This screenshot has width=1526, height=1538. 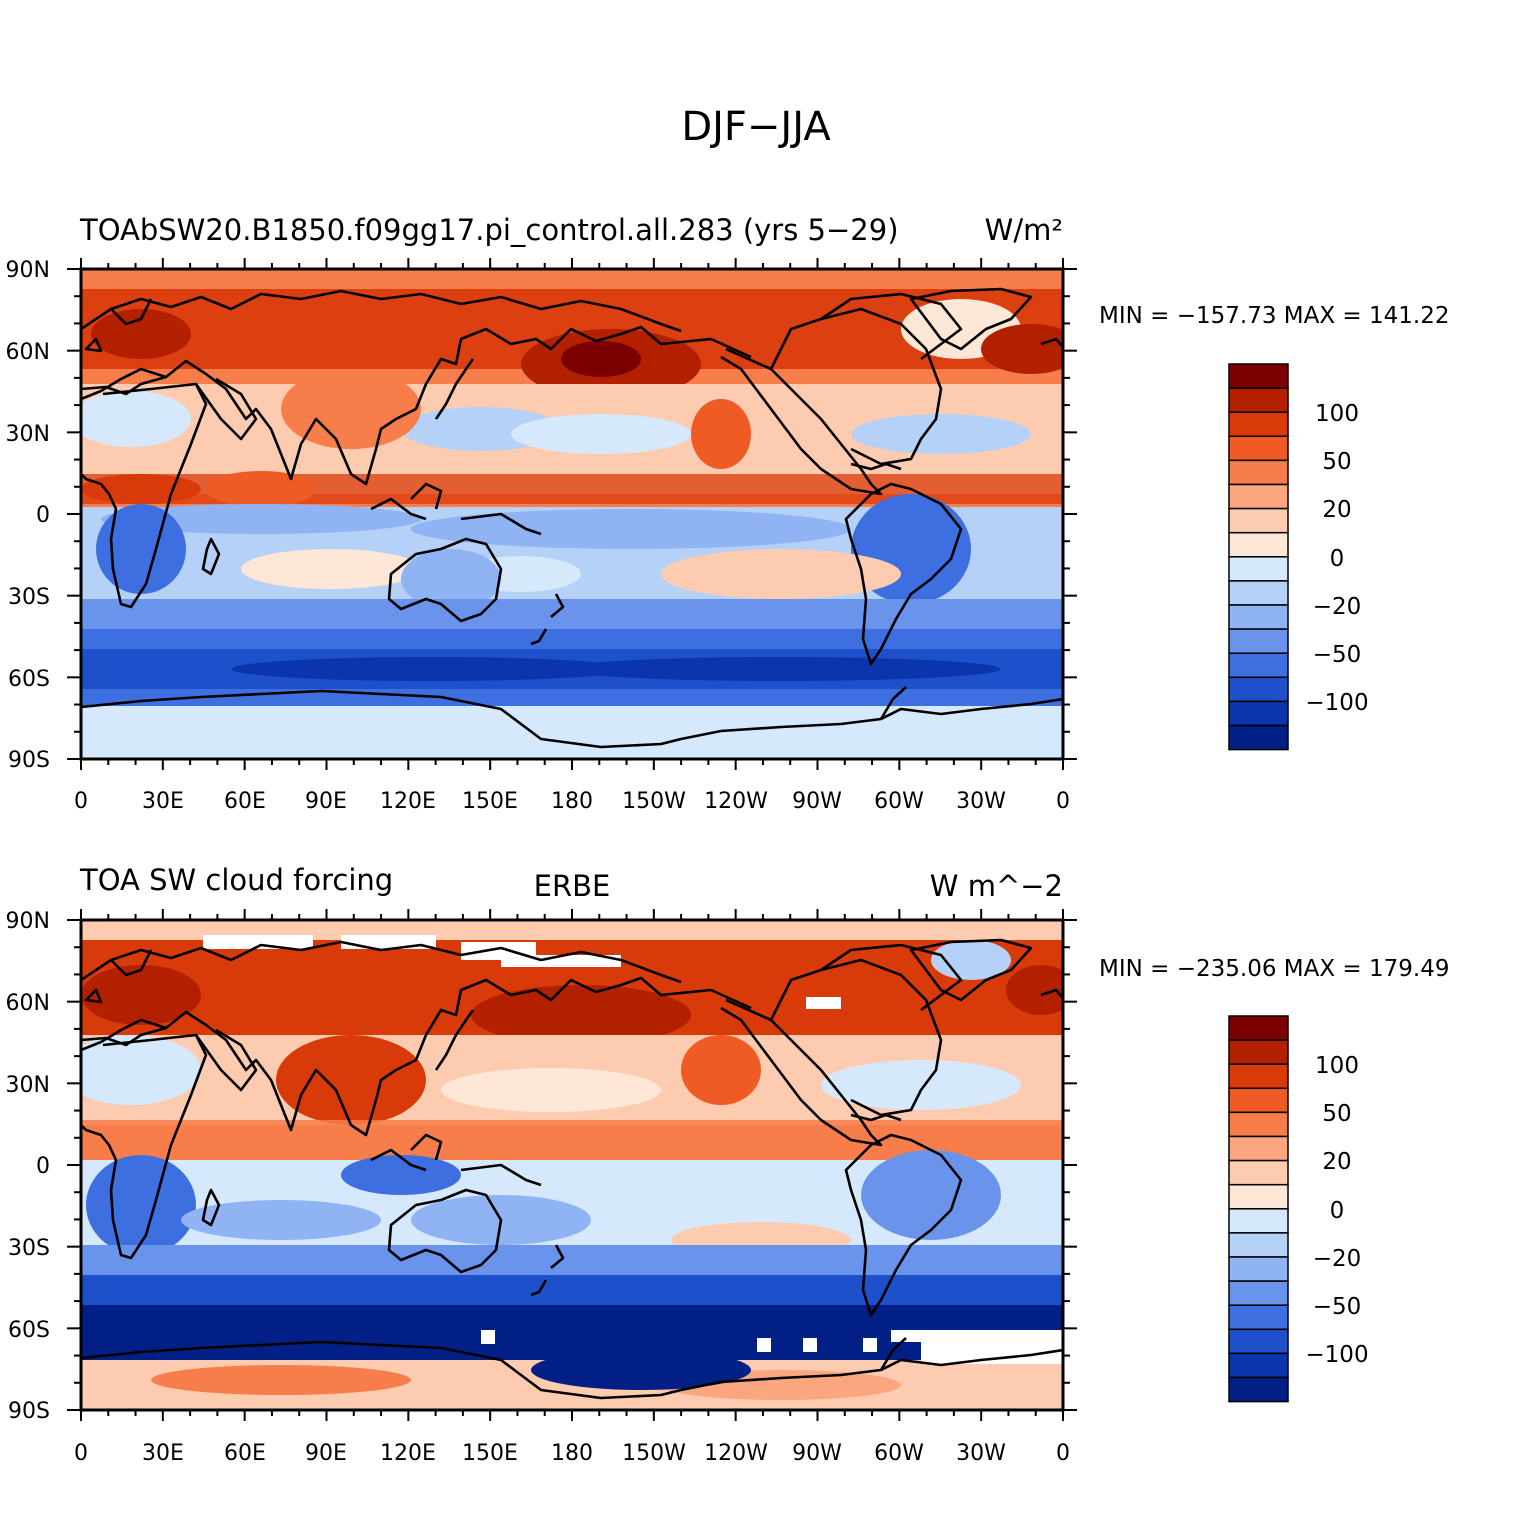 I want to click on panel-model-lat-labels: 90N 60N 30N 0 30S 60S 90S, so click(x=28, y=515).